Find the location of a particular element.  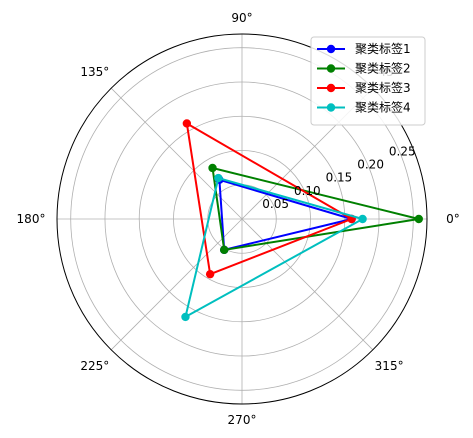

radial-tick-label: 0.05 is located at coordinates (275, 204).